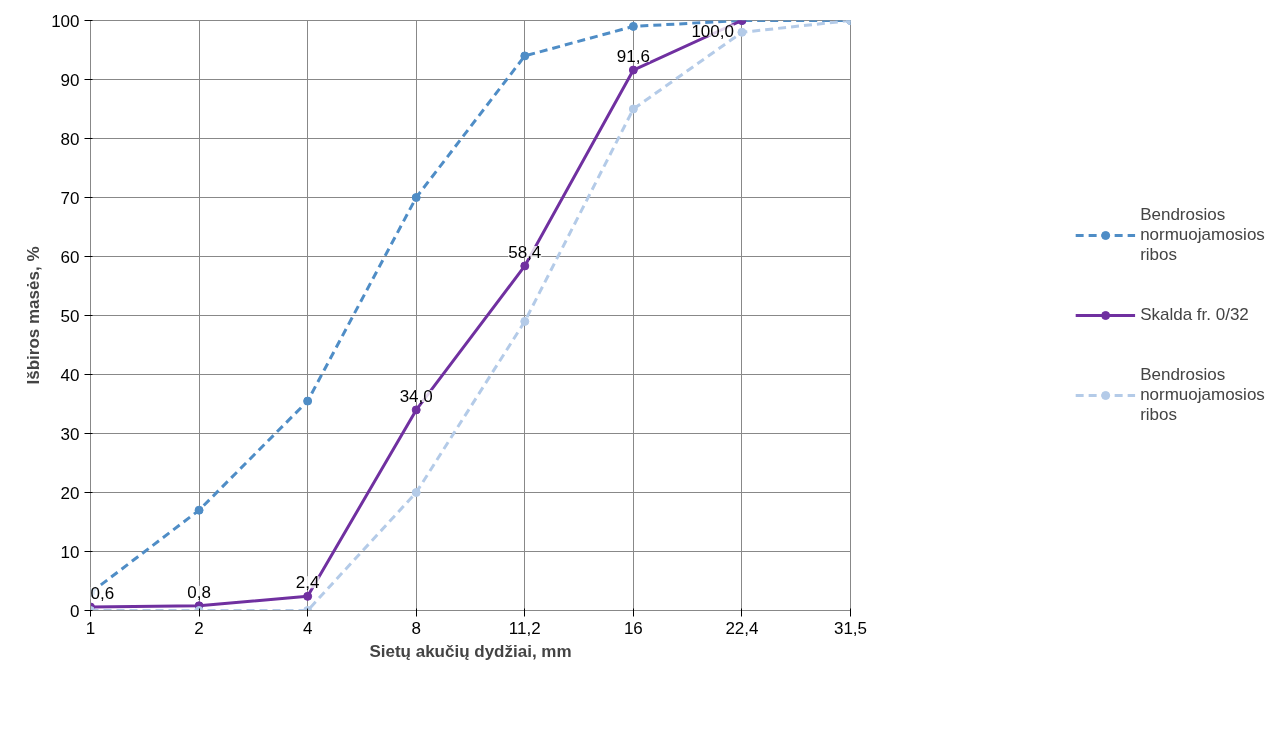 This screenshot has width=1288, height=747. I want to click on y-axis-title: Išbiros masės, %, so click(34, 315).